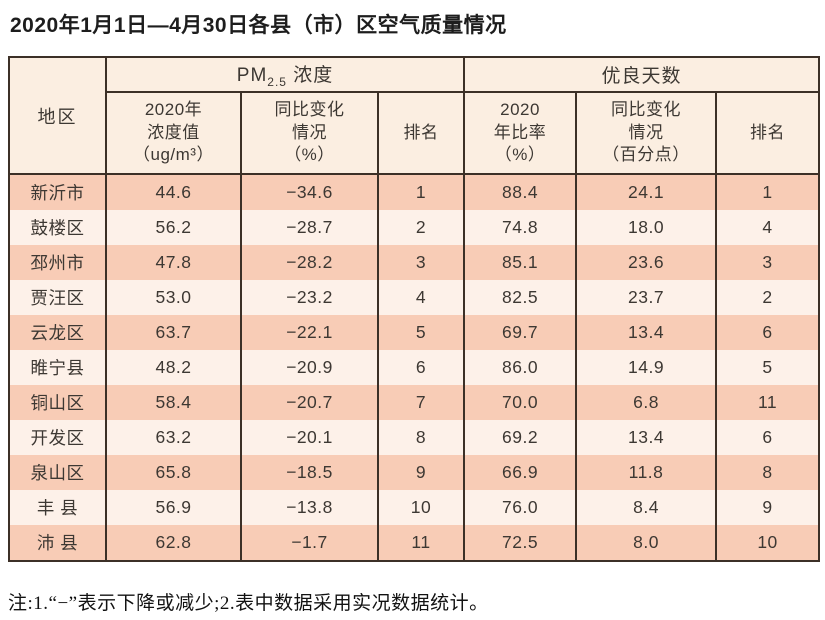 The width and height of the screenshot is (825, 620). I want to click on good-rank-cell: 3, so click(768, 262).